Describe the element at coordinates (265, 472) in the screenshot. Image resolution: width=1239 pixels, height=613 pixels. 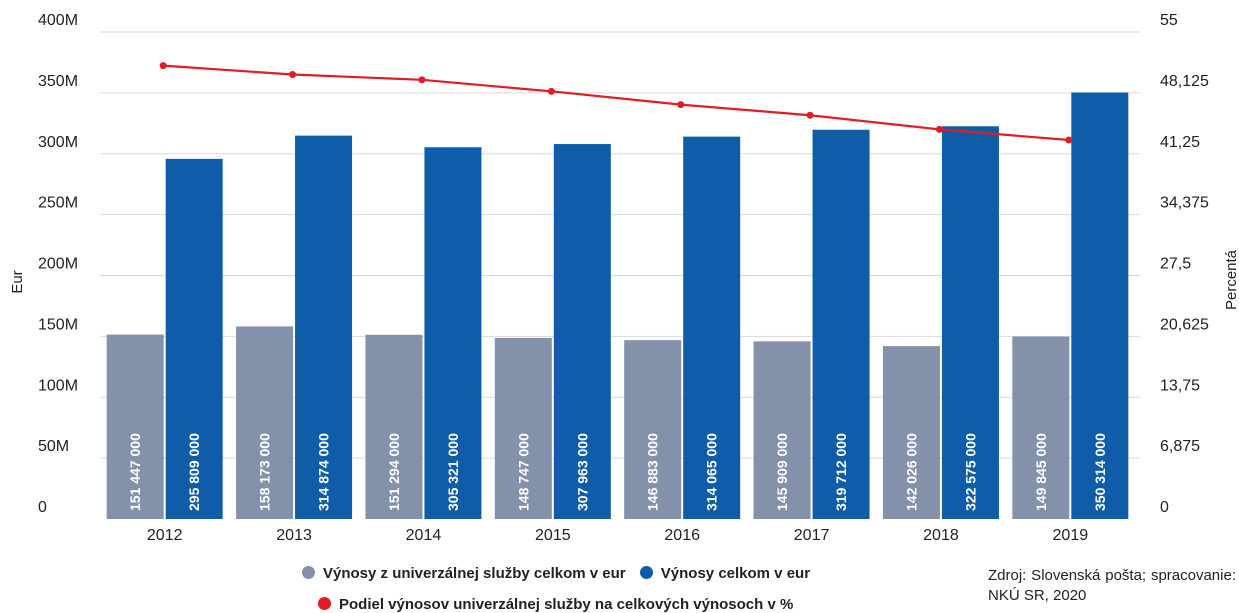
I see `bar-value-label: 158 173 000` at that location.